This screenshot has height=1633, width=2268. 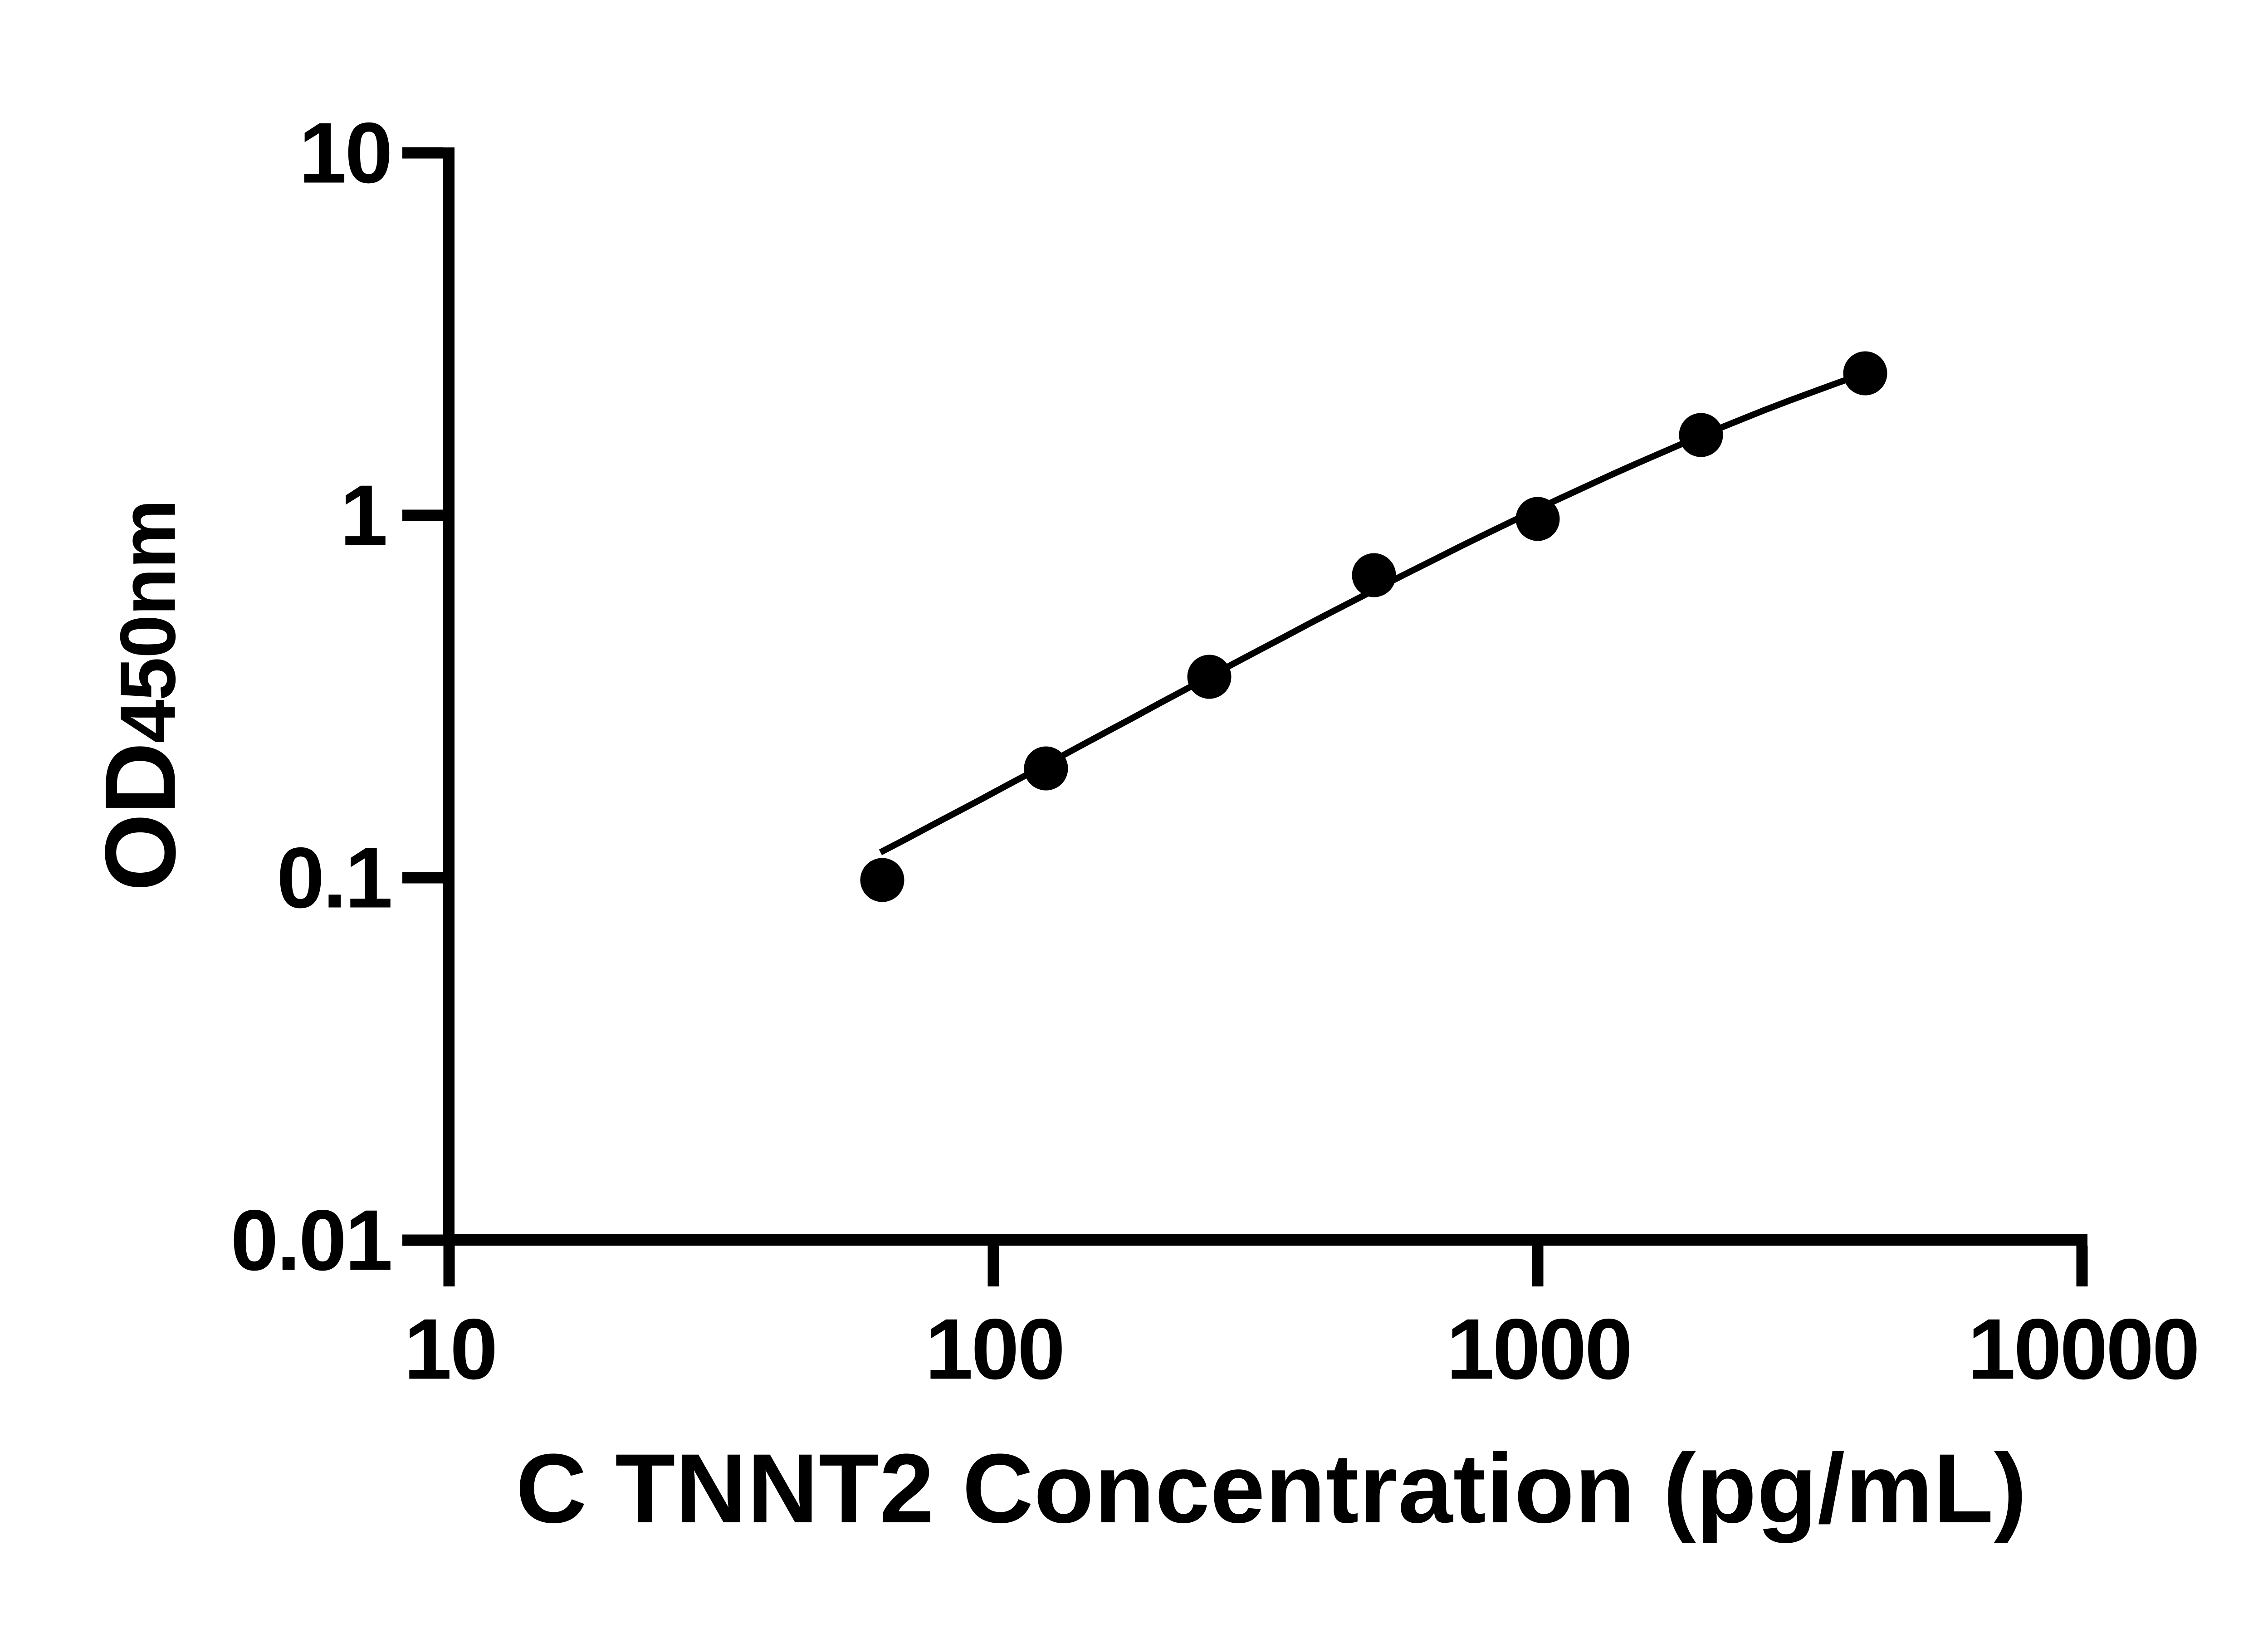 What do you see at coordinates (140, 695) in the screenshot?
I see `svg-text: OD450nm` at bounding box center [140, 695].